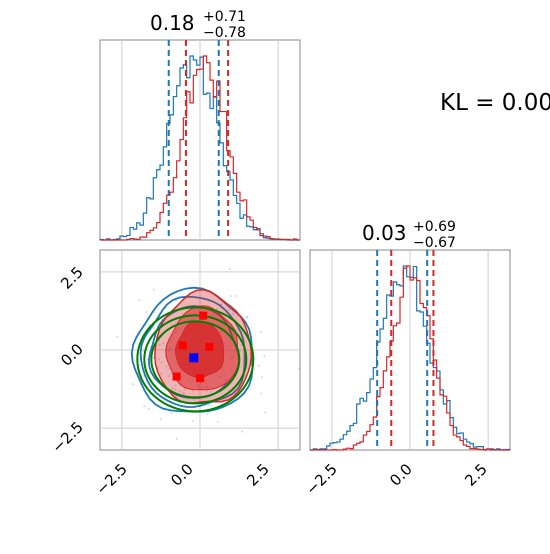 This screenshot has height=554, width=550. I want to click on marginal-1-title-value: 0.18, so click(172, 23).